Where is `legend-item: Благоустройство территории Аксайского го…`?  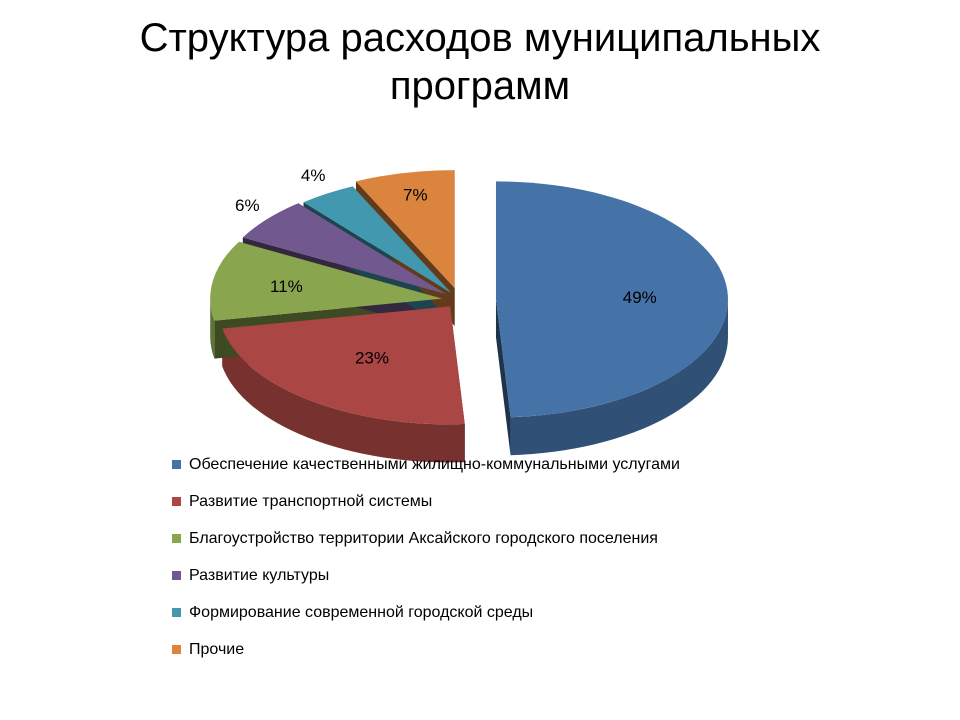
legend-item: Благоустройство территории Аксайского го… is located at coordinates (426, 538).